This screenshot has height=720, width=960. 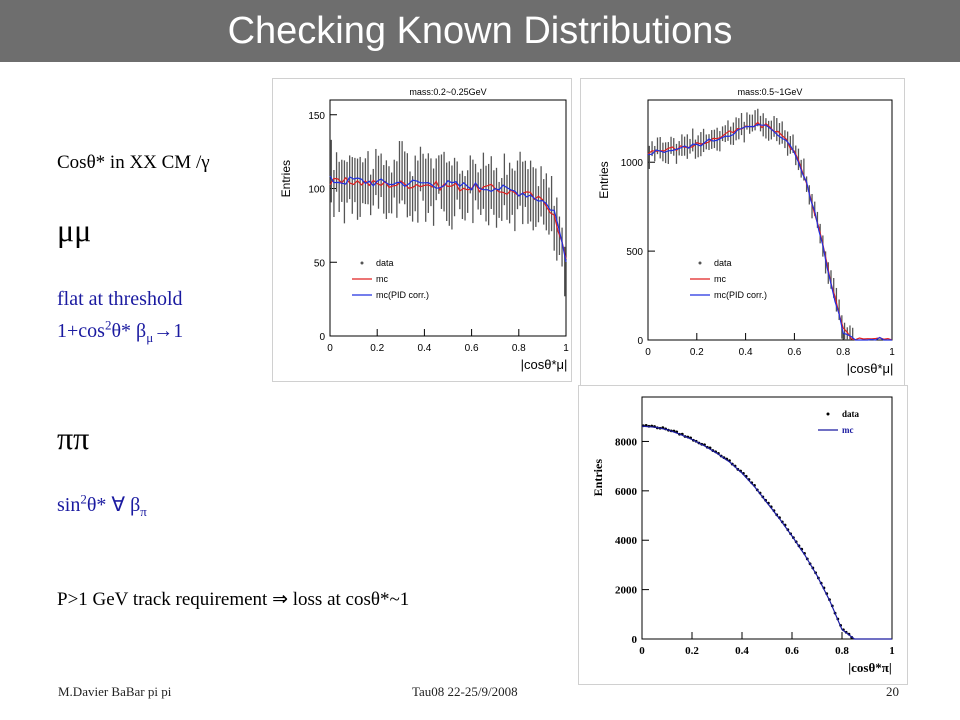 What do you see at coordinates (108, 325) in the screenshot?
I see `mumu-cos-sup: 2` at bounding box center [108, 325].